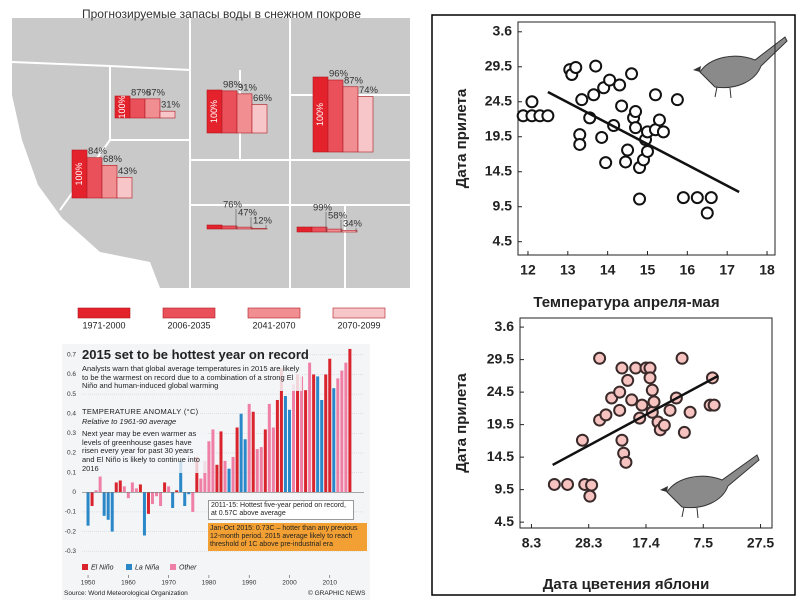 This screenshot has width=800, height=600. I want to click on value-label: 91%, so click(248, 87).